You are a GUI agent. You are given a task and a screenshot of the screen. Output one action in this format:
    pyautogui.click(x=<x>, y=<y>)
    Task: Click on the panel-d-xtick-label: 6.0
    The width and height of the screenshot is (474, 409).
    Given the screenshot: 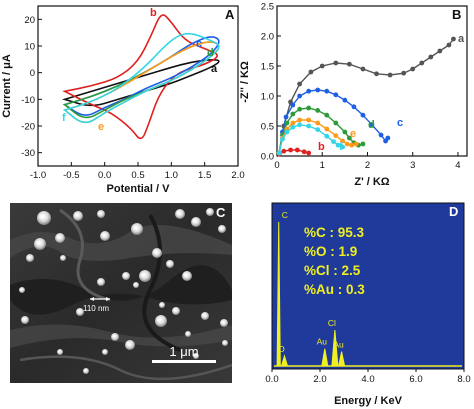 What is the action you would take?
    pyautogui.click(x=415, y=379)
    